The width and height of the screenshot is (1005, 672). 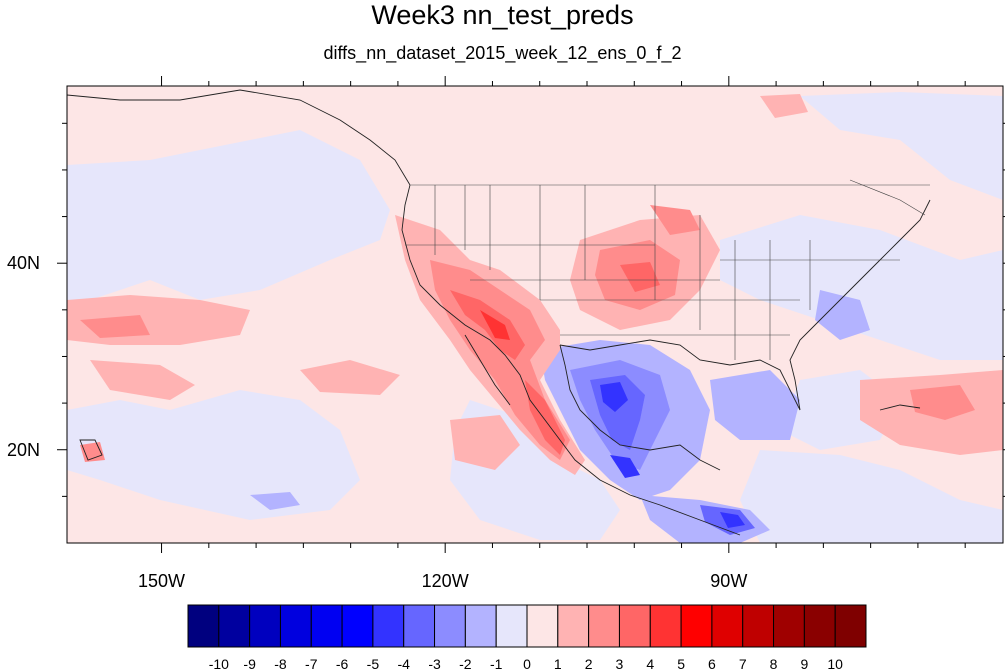 What do you see at coordinates (729, 581) in the screenshot?
I see `lon-label: 90W` at bounding box center [729, 581].